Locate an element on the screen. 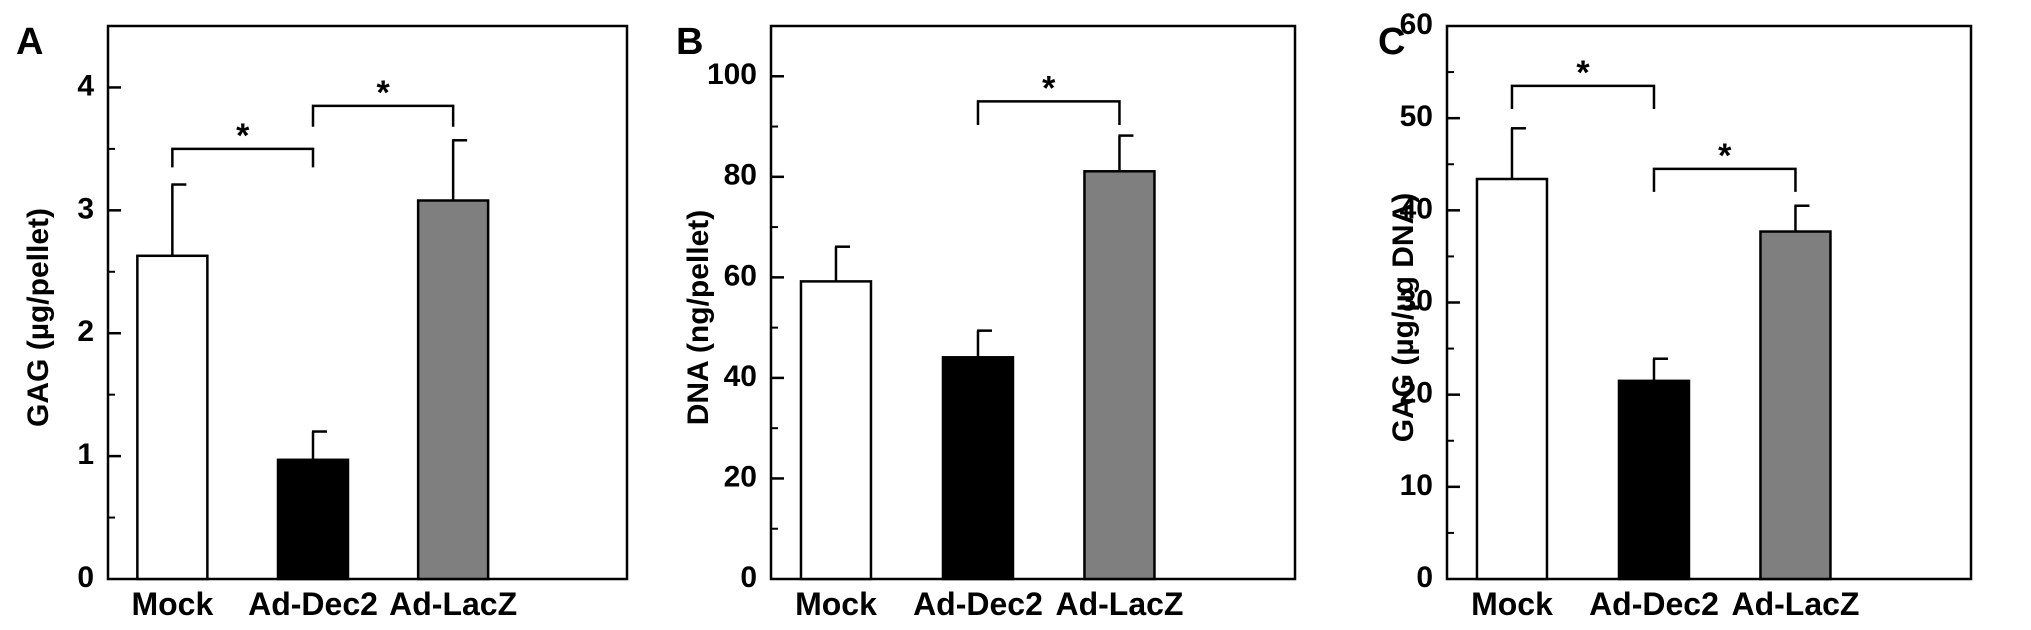 This screenshot has height=630, width=2031. y-tick-label: 2 is located at coordinates (85, 331).